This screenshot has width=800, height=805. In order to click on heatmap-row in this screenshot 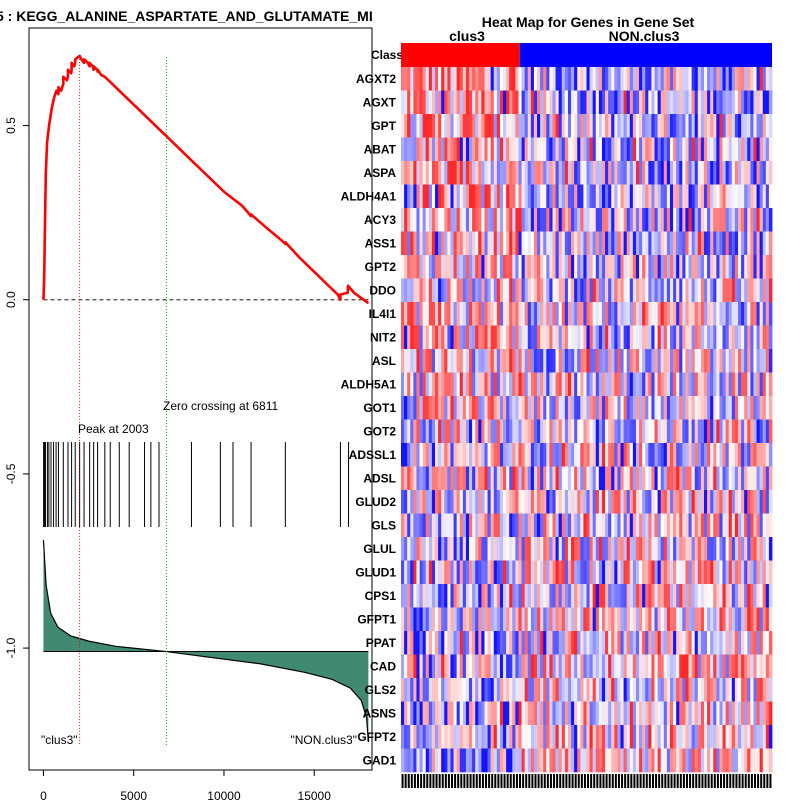, I will do `click(587, 572)`.